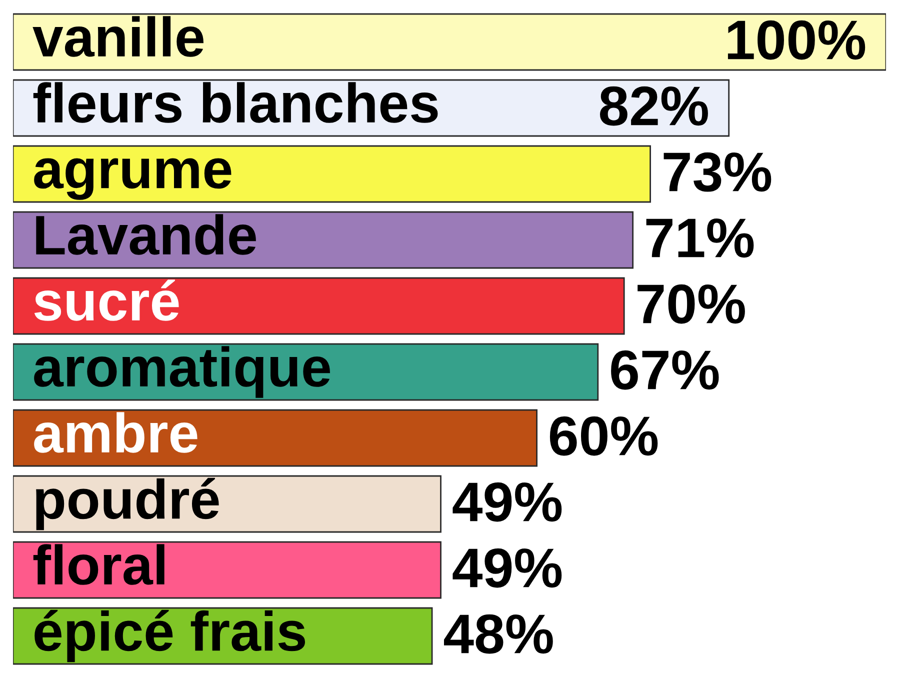 The width and height of the screenshot is (900, 685). What do you see at coordinates (106, 300) in the screenshot?
I see `y-tick-label: sucré` at bounding box center [106, 300].